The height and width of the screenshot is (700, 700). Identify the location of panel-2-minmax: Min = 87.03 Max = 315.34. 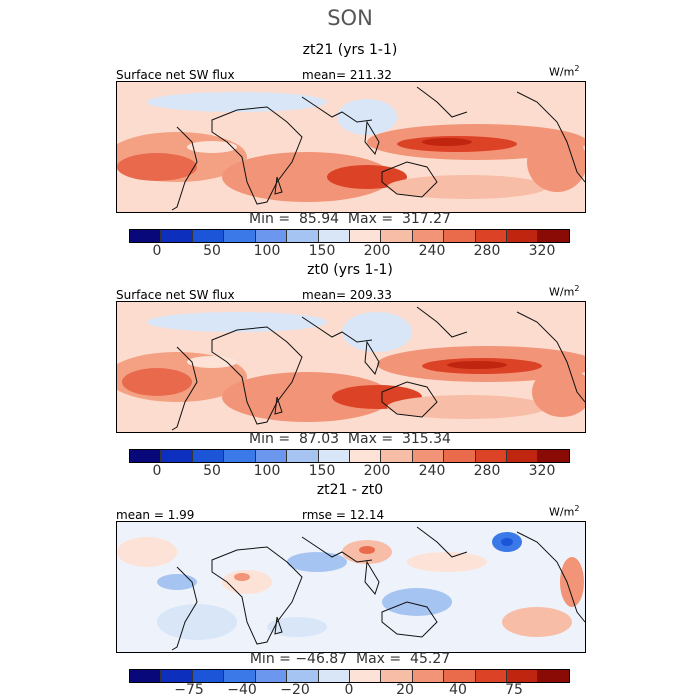
(350, 439).